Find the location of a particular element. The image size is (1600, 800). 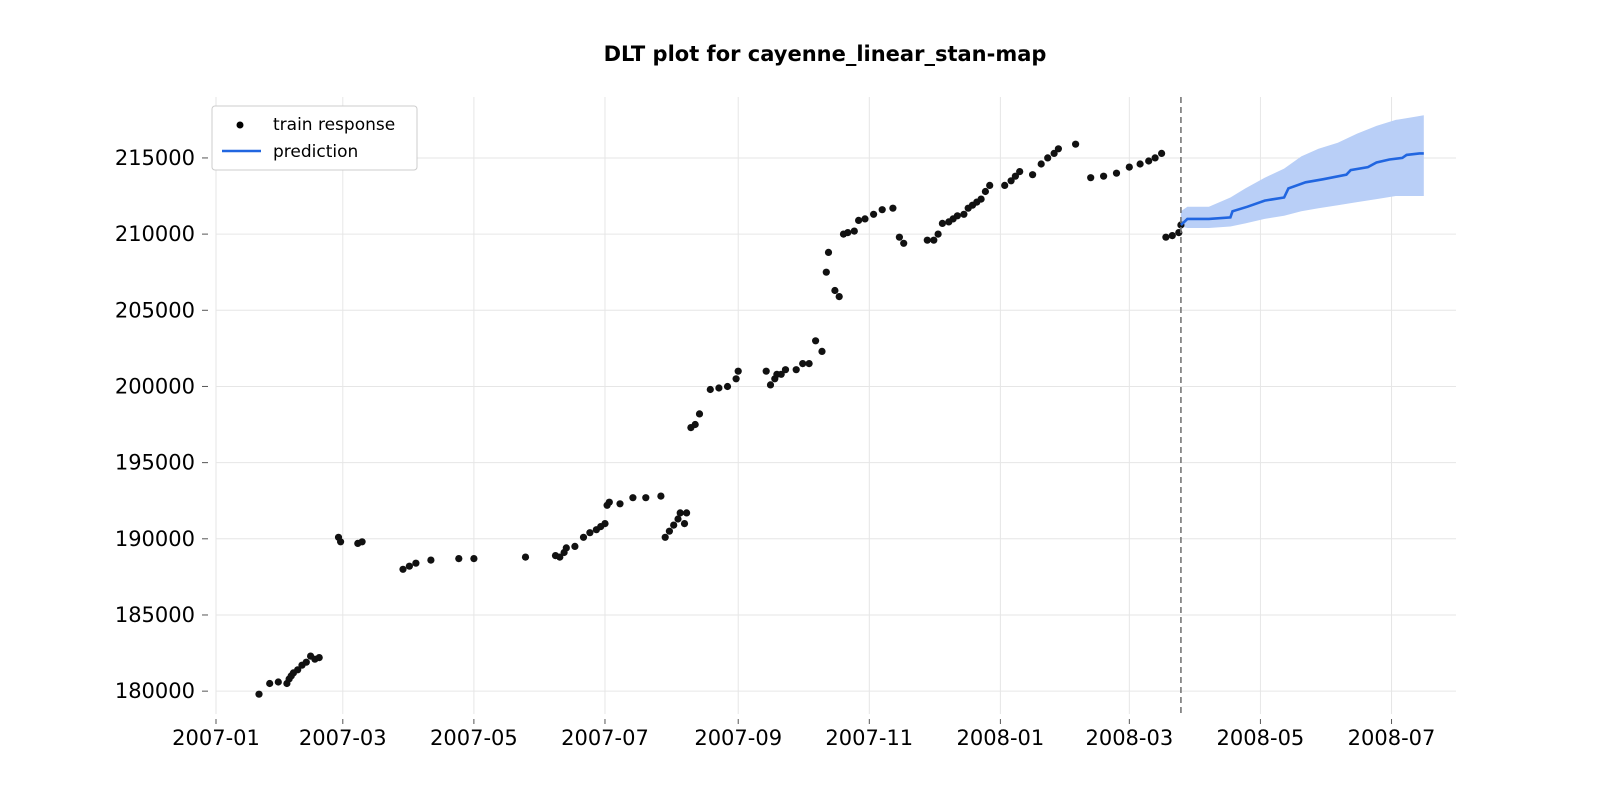

legend-prediction-label: prediction is located at coordinates (315, 152).